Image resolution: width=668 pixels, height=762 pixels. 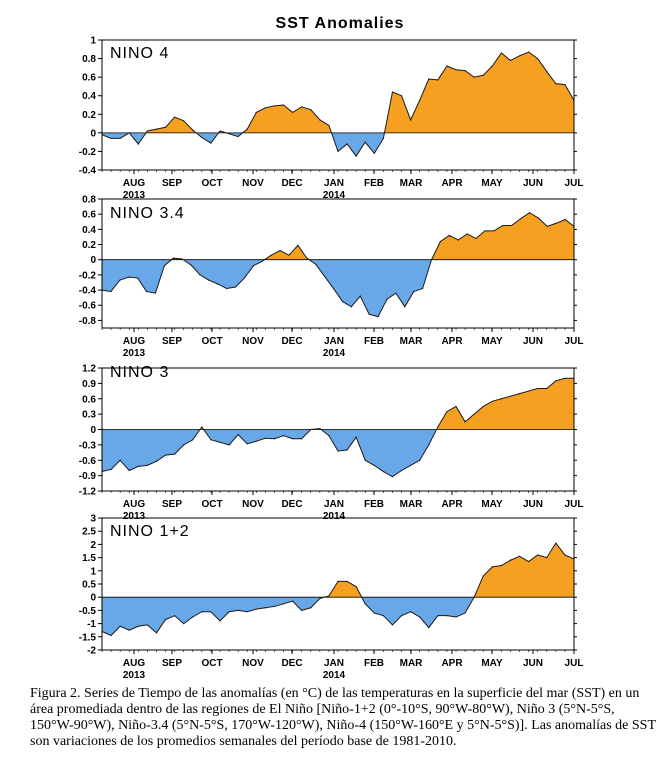 I want to click on y-tick-label: 0, so click(x=93, y=598).